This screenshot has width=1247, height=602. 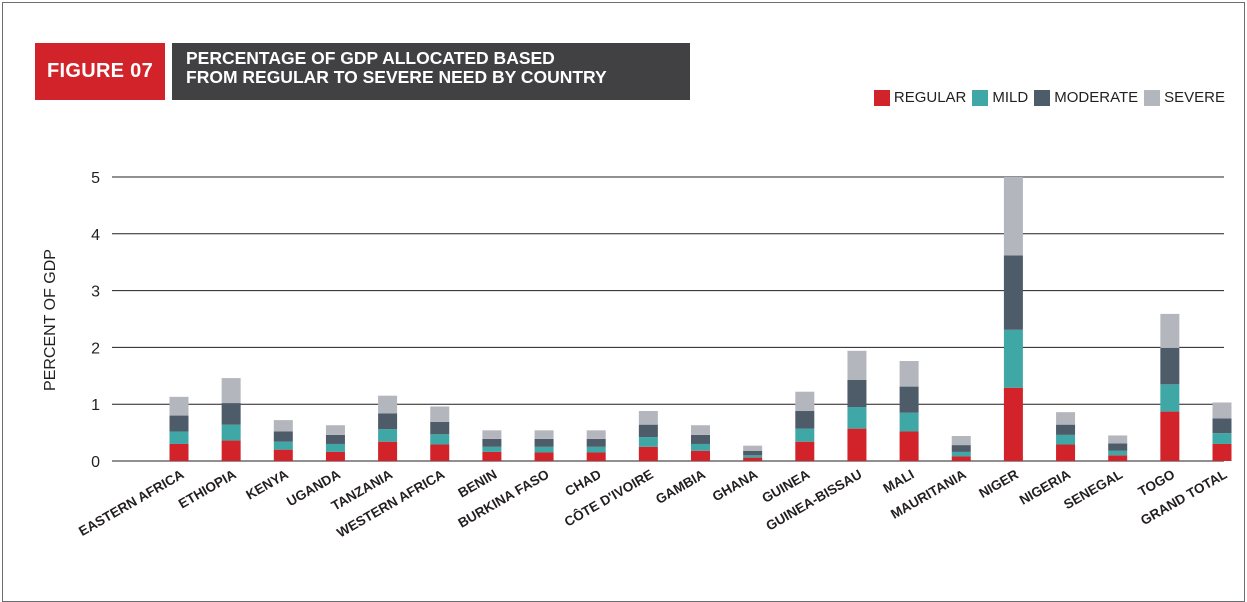 What do you see at coordinates (396, 77) in the screenshot?
I see `figure-title-line-2: FROM REGULAR TO SEVERE NEED BY COUNTRY` at bounding box center [396, 77].